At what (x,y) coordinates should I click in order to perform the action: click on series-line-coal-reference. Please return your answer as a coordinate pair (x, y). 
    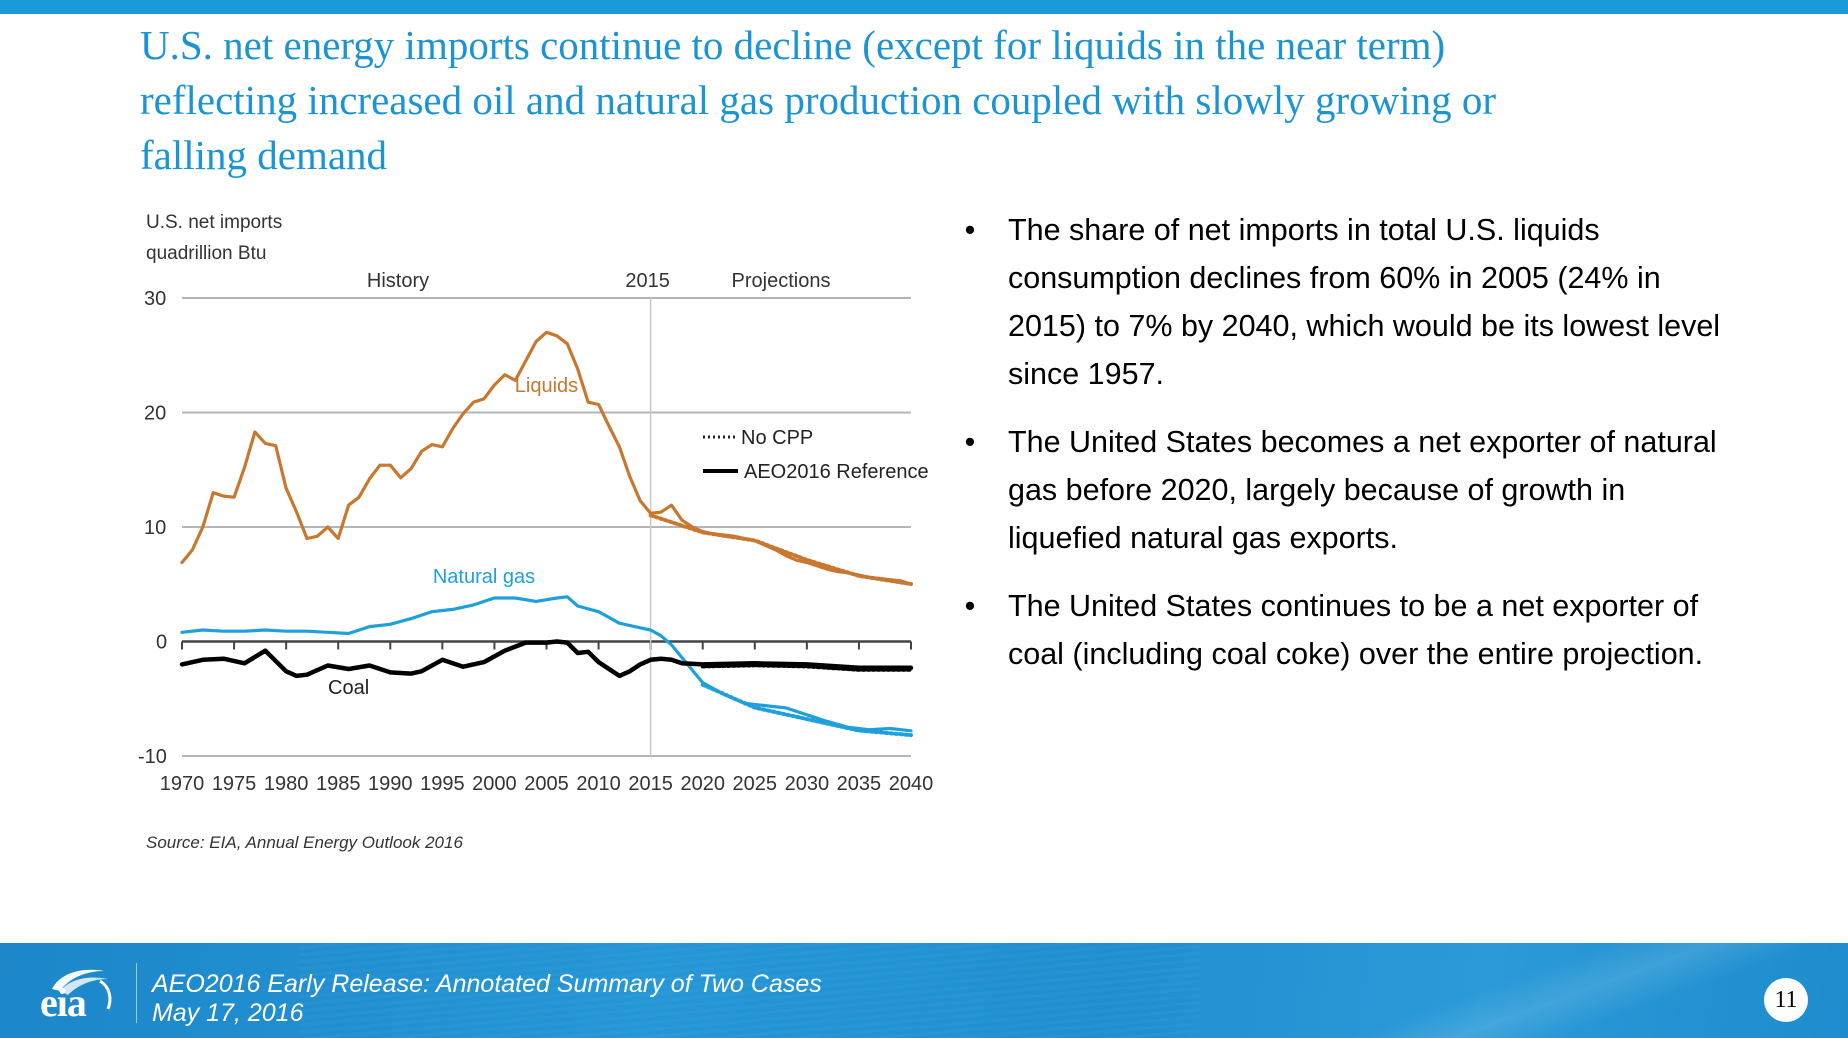
    Looking at the image, I should click on (546, 659).